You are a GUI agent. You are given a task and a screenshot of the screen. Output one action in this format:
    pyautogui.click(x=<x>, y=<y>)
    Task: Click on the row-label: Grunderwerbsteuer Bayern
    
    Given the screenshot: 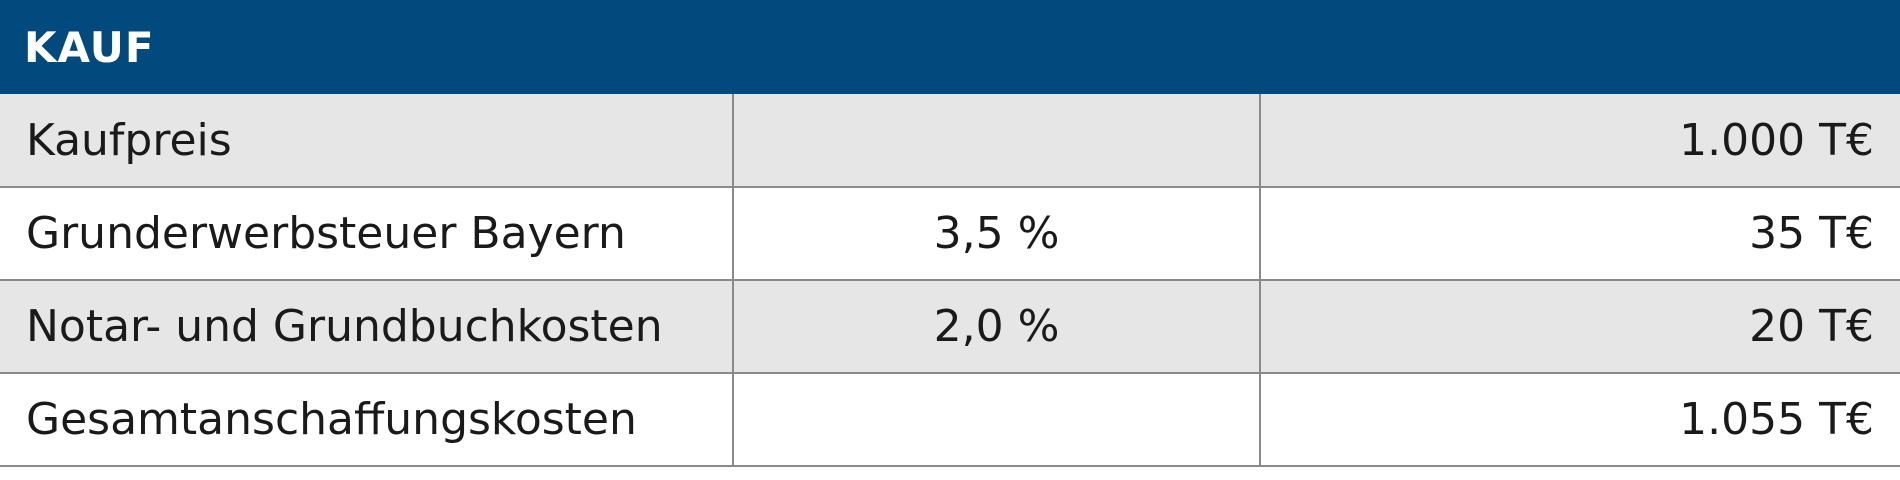 What is the action you would take?
    pyautogui.click(x=367, y=233)
    